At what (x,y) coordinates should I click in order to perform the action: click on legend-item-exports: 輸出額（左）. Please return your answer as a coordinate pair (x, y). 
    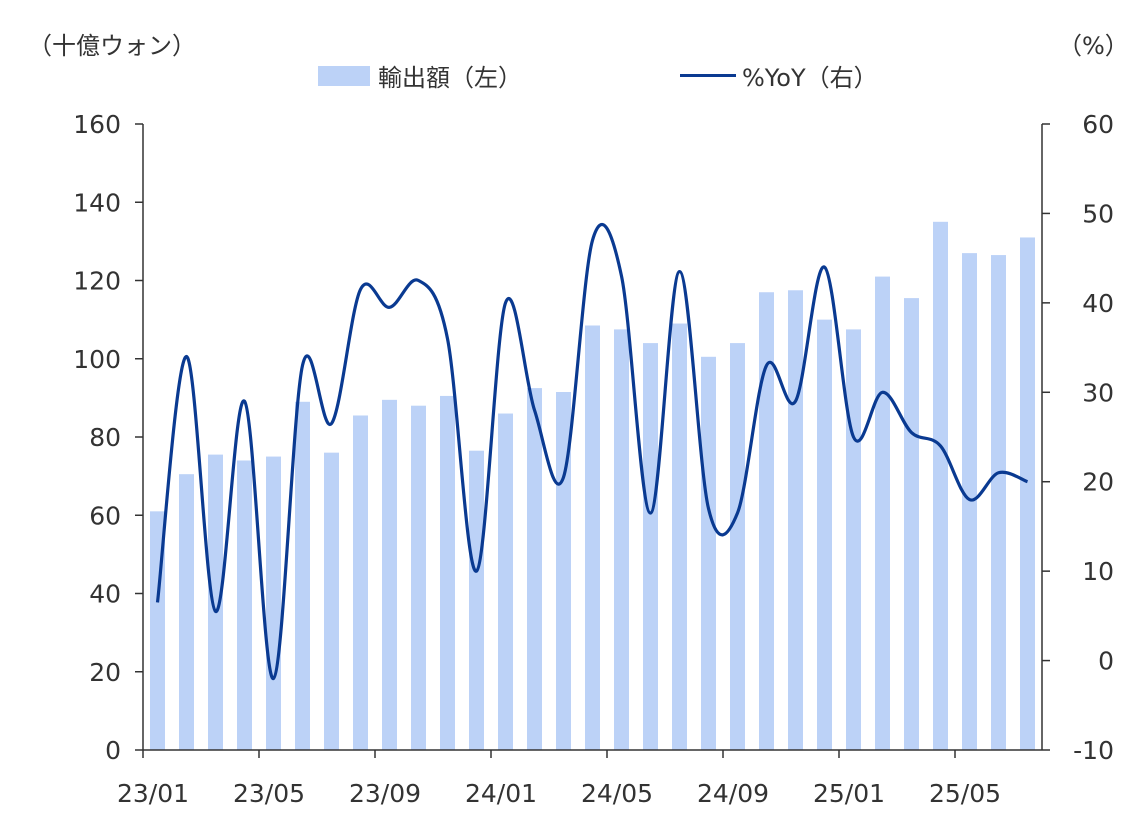
    Looking at the image, I should click on (420, 75).